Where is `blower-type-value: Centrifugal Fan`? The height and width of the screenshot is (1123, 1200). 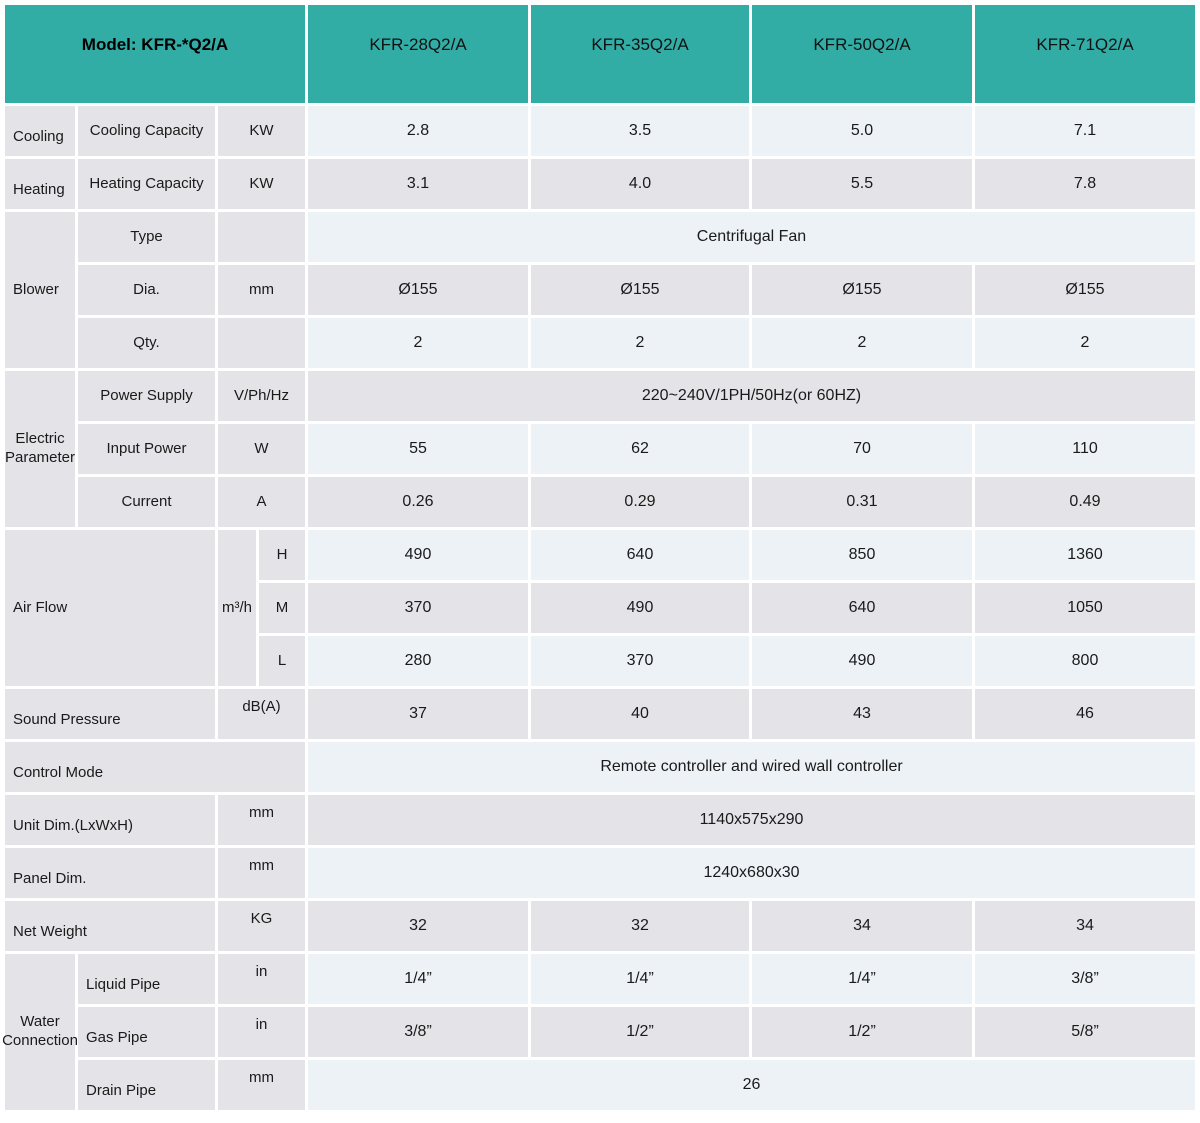 blower-type-value: Centrifugal Fan is located at coordinates (751, 237).